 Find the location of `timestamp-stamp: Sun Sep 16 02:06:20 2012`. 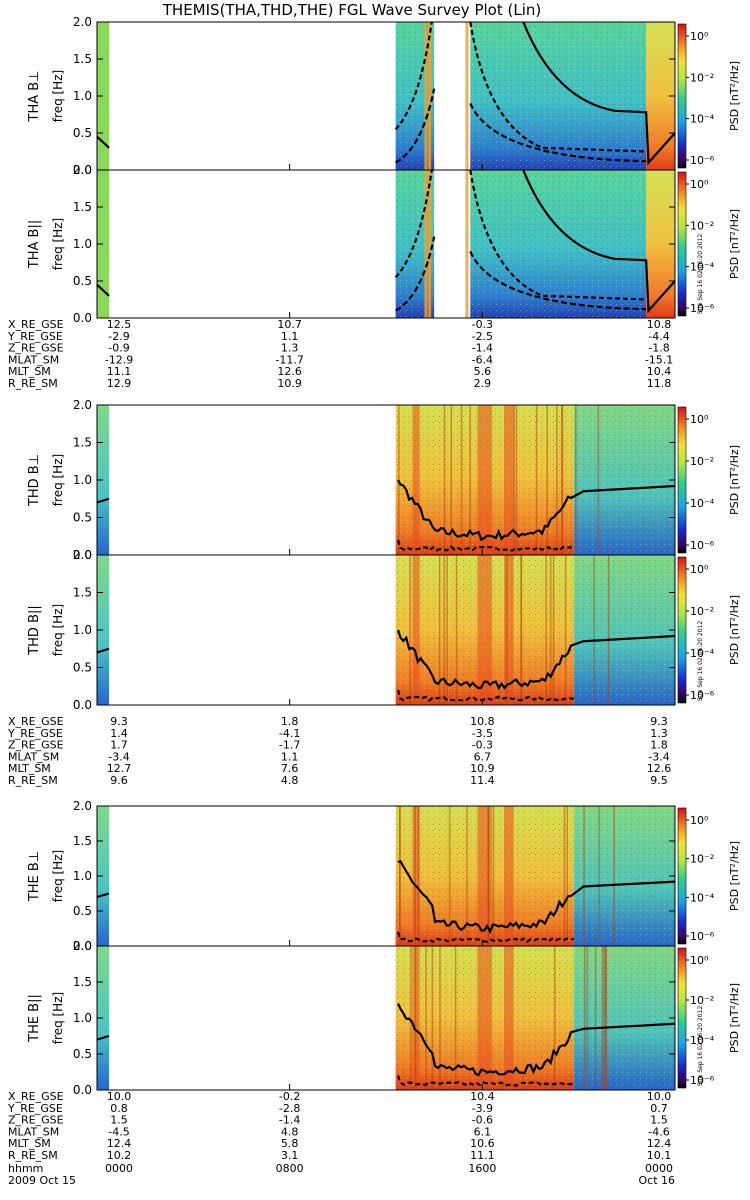

timestamp-stamp: Sun Sep 16 02:06:20 2012 is located at coordinates (700, 1046).